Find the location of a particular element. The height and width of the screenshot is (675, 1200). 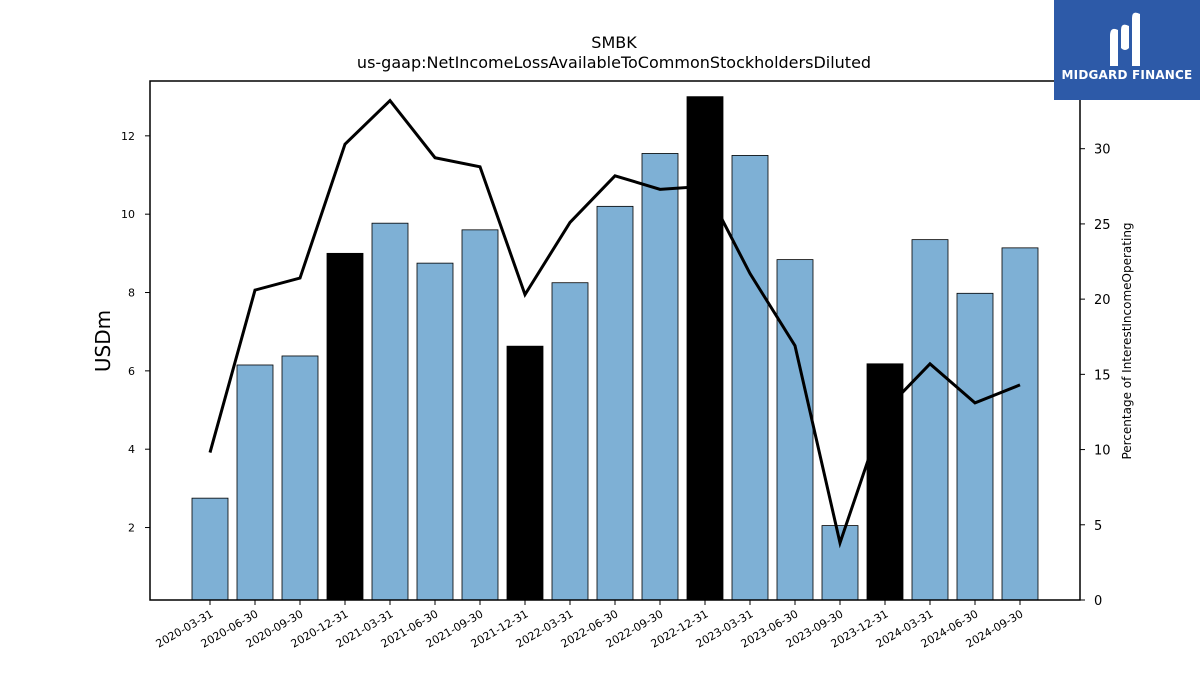

y-tick-label: 8 is located at coordinates (131, 293).